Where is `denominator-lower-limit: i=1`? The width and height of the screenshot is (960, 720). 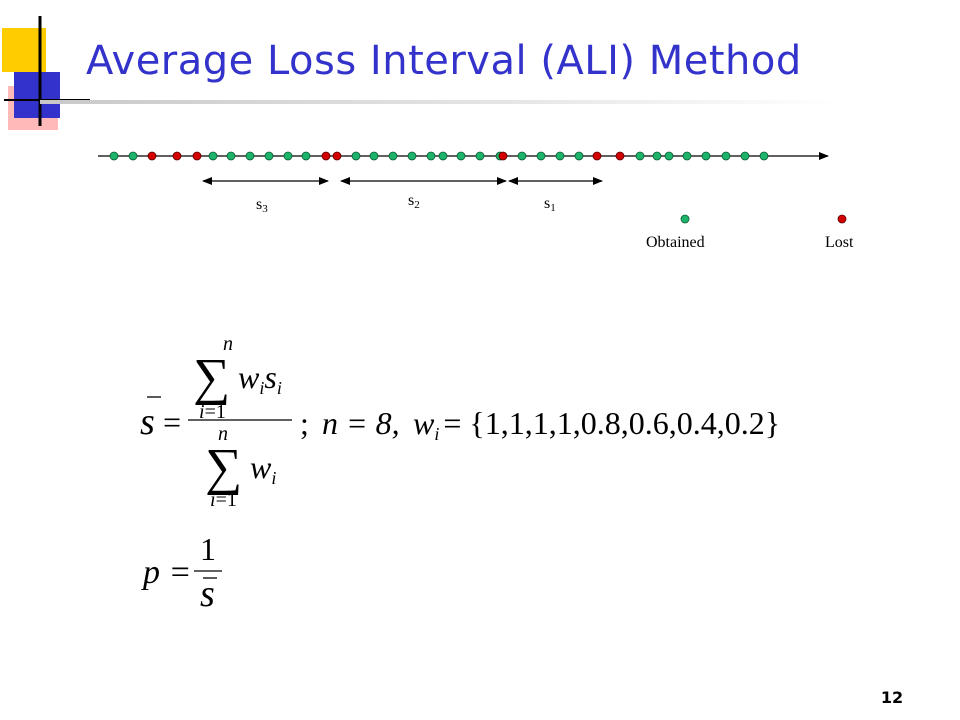
denominator-lower-limit: i=1 is located at coordinates (223, 500).